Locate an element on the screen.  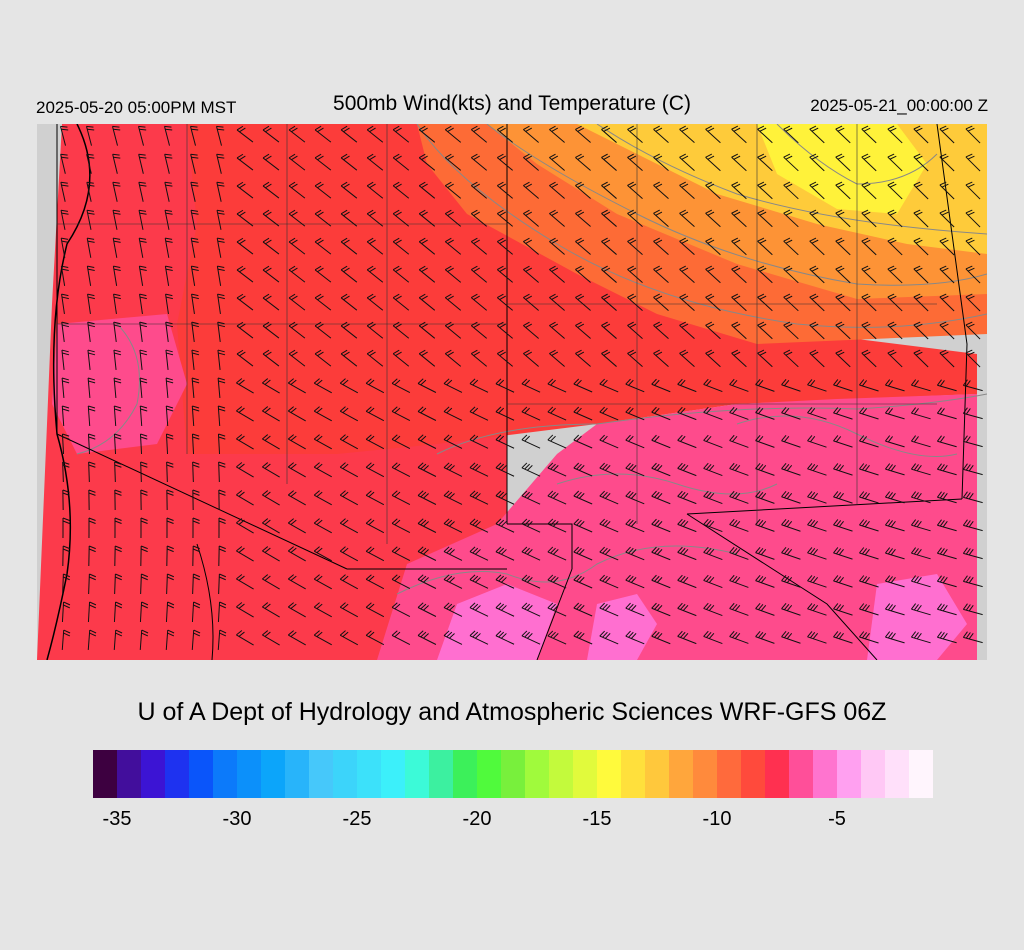
colorbar-tick-label: -10 is located at coordinates (717, 819).